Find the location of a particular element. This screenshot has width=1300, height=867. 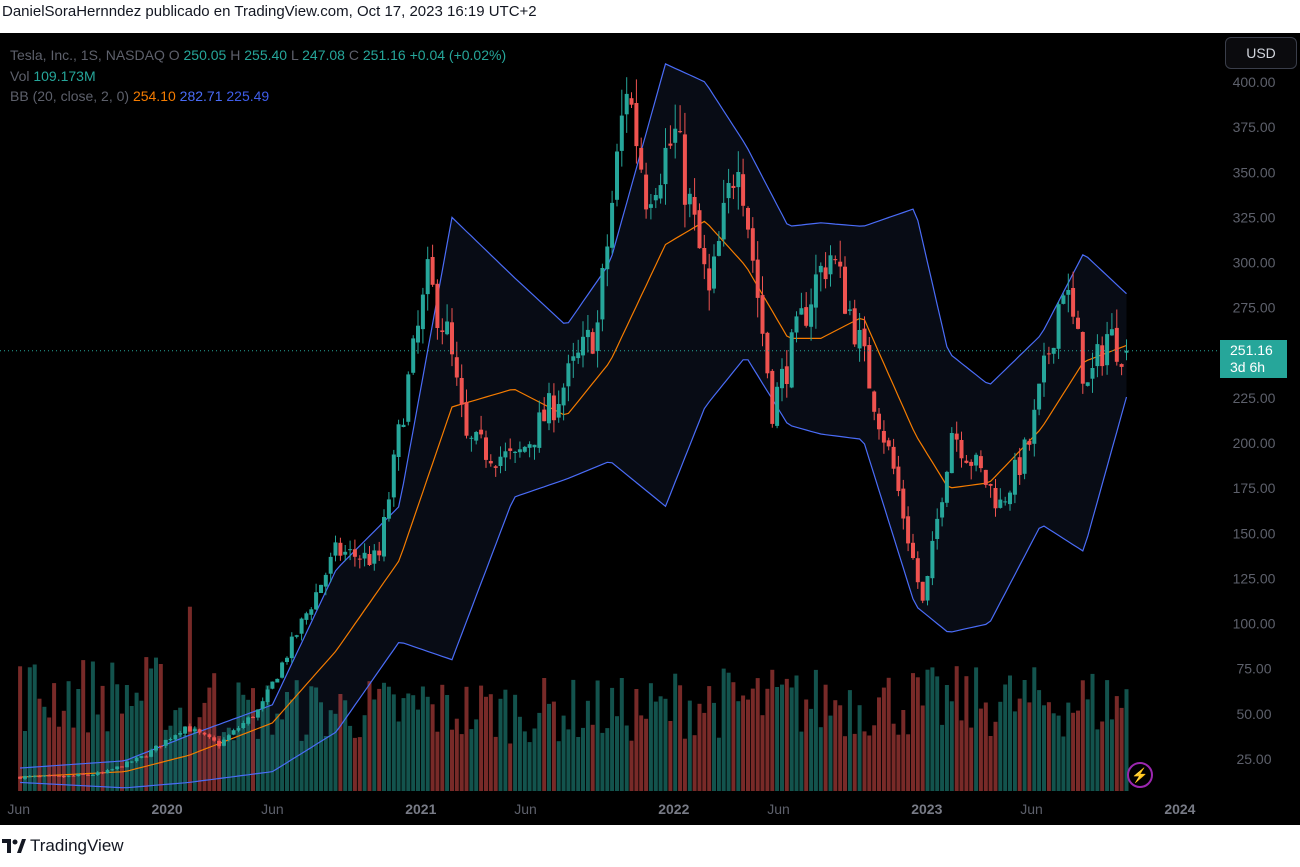

legend-volume-row: Vol 109.173M is located at coordinates (258, 76).